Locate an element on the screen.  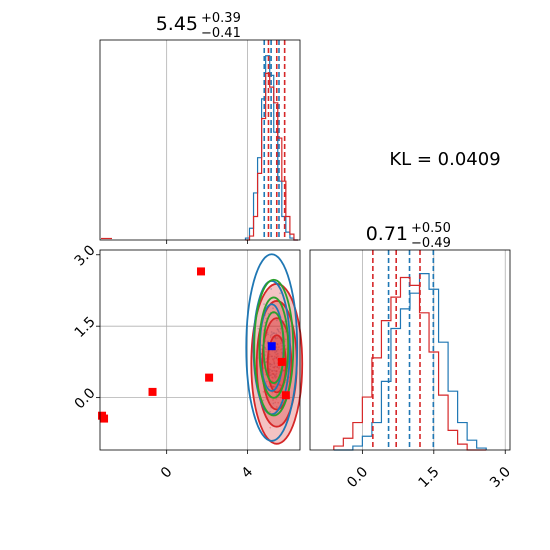
hist2-blue-series is located at coordinates (410, 362).